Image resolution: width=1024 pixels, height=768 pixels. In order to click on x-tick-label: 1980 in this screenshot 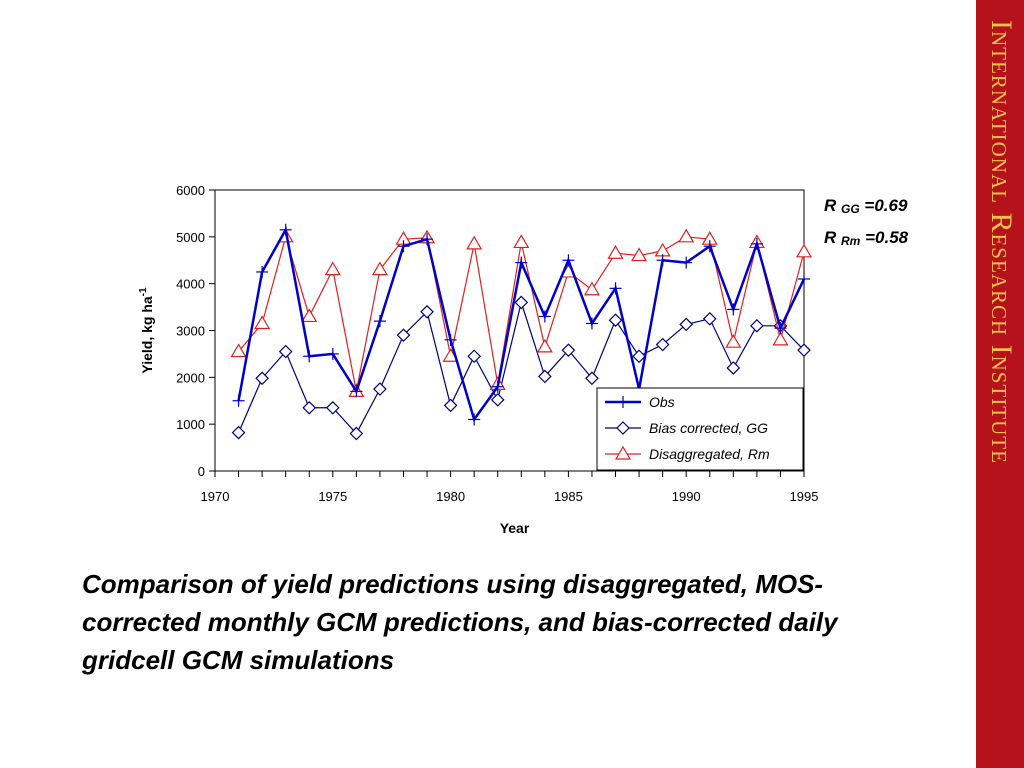, I will do `click(450, 496)`.